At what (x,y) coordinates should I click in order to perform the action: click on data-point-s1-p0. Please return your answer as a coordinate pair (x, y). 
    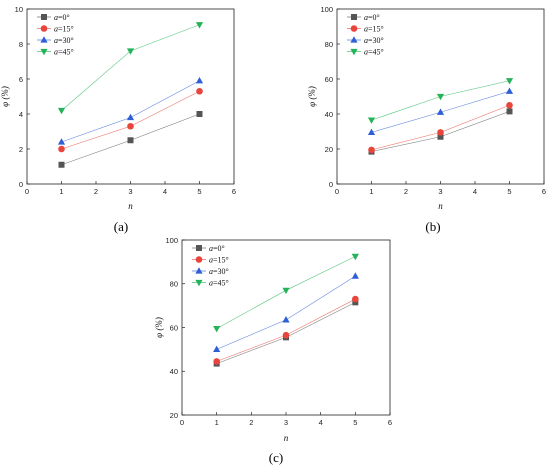
    Looking at the image, I should click on (216, 361).